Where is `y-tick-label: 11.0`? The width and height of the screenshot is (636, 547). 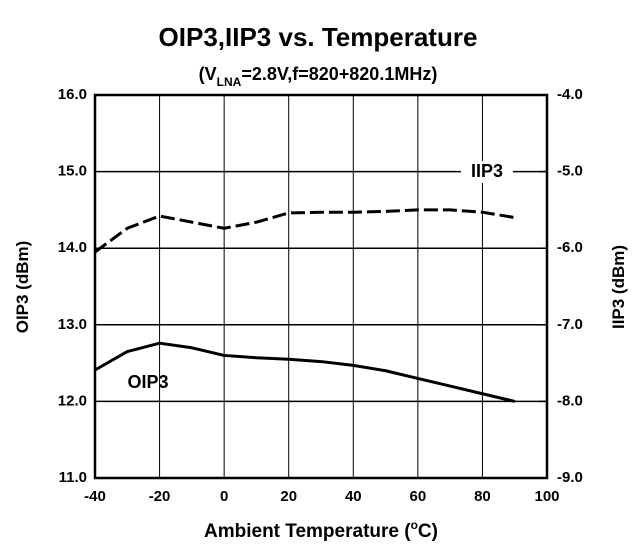
y-tick-label: 11.0 is located at coordinates (73, 477).